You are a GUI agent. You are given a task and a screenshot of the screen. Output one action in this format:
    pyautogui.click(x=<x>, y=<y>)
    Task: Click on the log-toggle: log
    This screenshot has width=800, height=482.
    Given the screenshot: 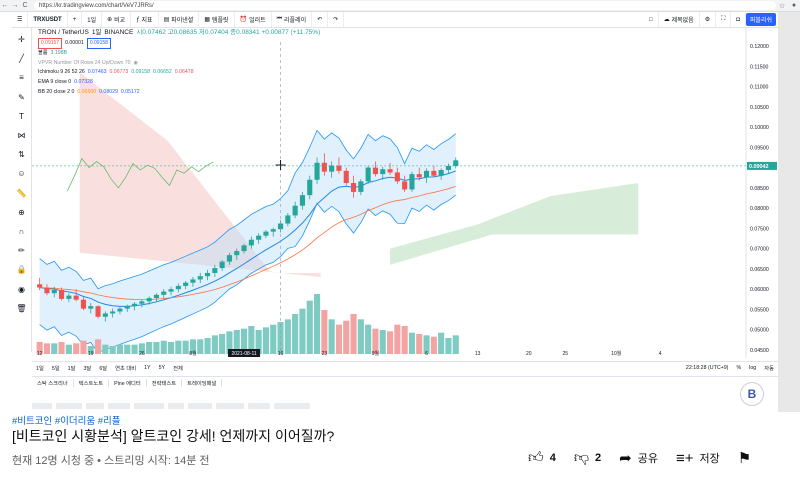 What is the action you would take?
    pyautogui.click(x=753, y=367)
    